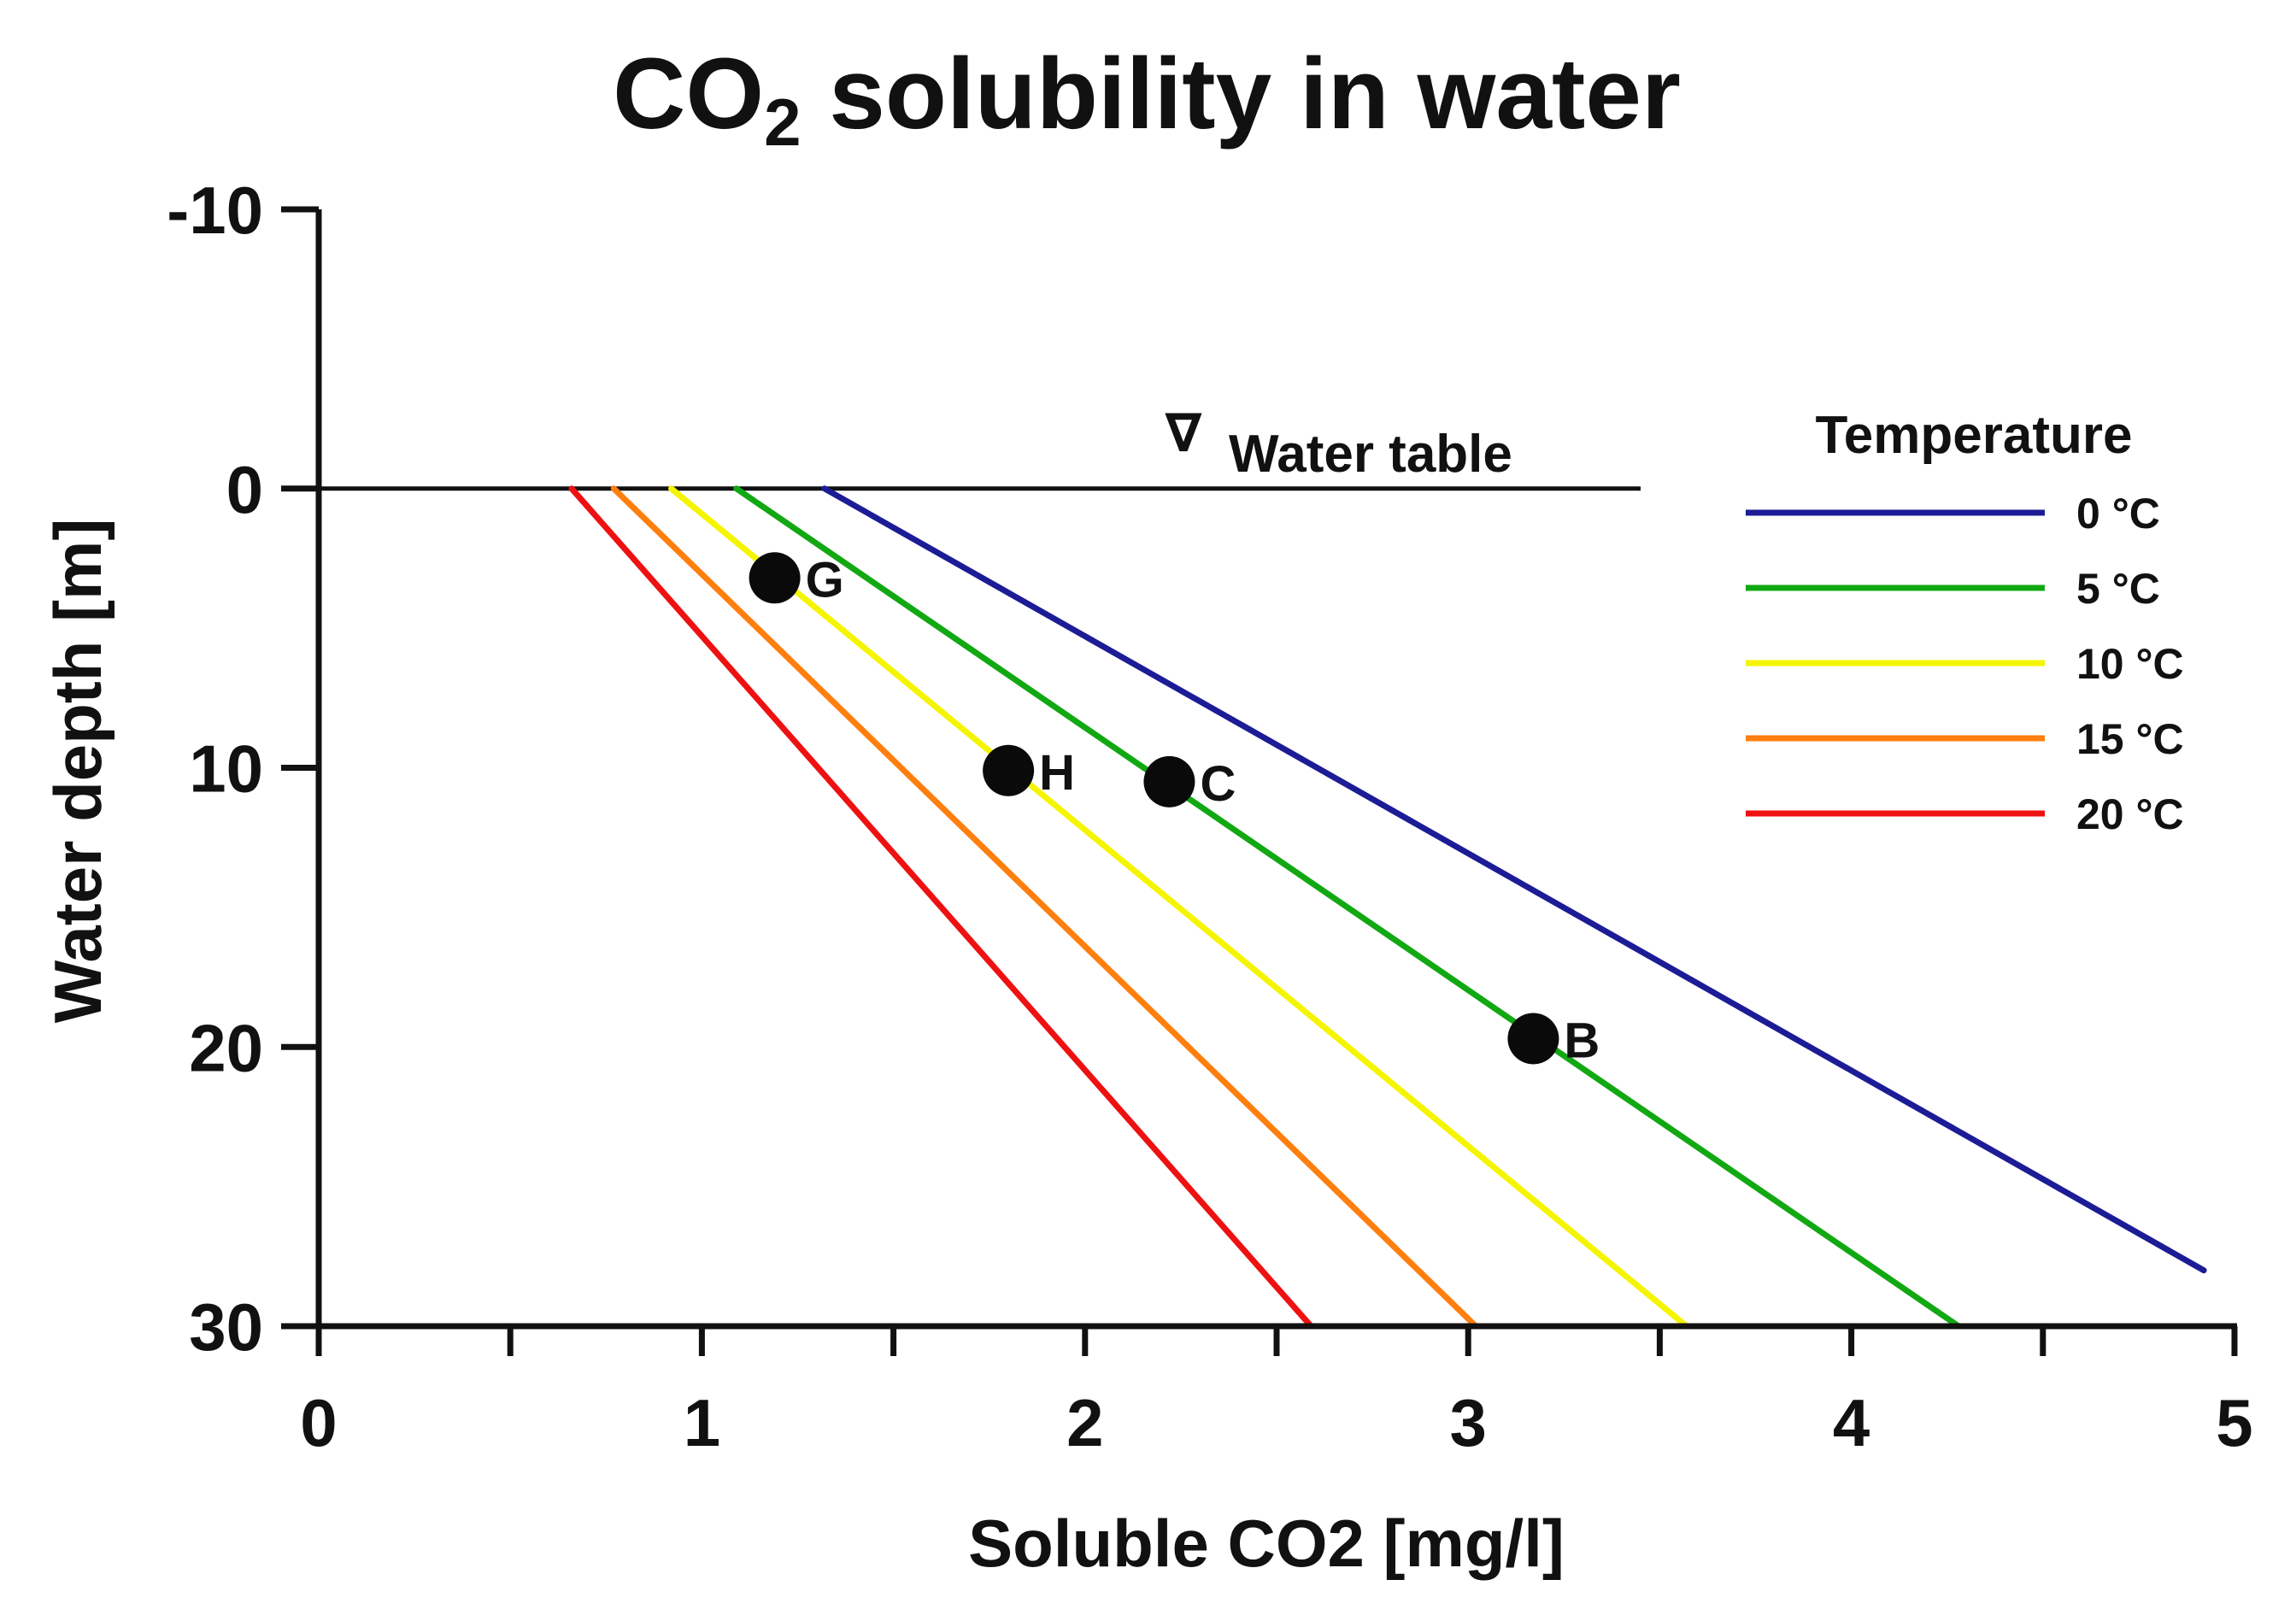 The width and height of the screenshot is (2296, 1615). What do you see at coordinates (1267, 1543) in the screenshot?
I see `x-axis-title: Soluble CO2 [mg/l]` at bounding box center [1267, 1543].